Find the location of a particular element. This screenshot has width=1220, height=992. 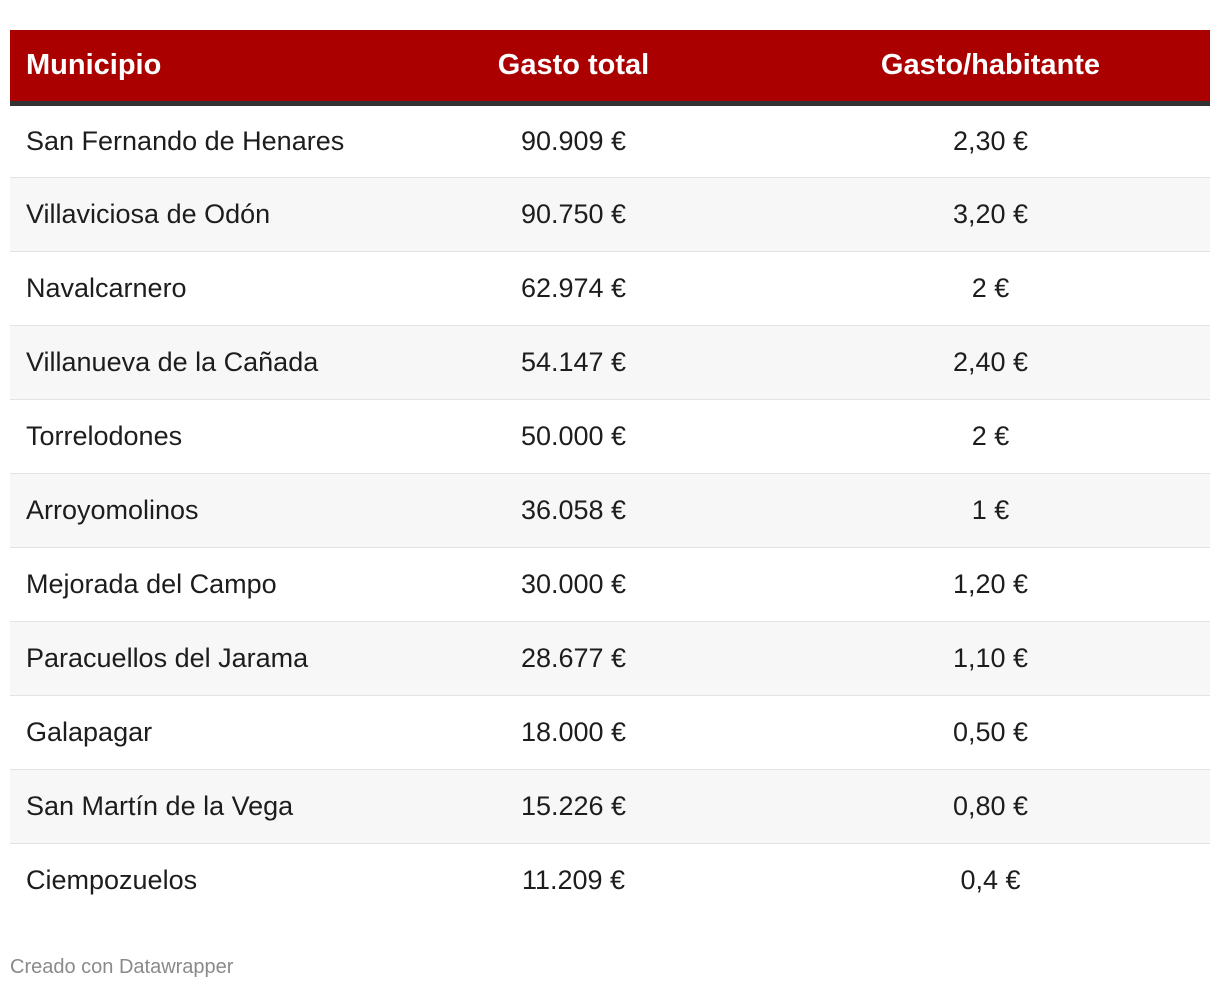

table-row: Torrelodones 50.000 €2 € is located at coordinates (610, 436).